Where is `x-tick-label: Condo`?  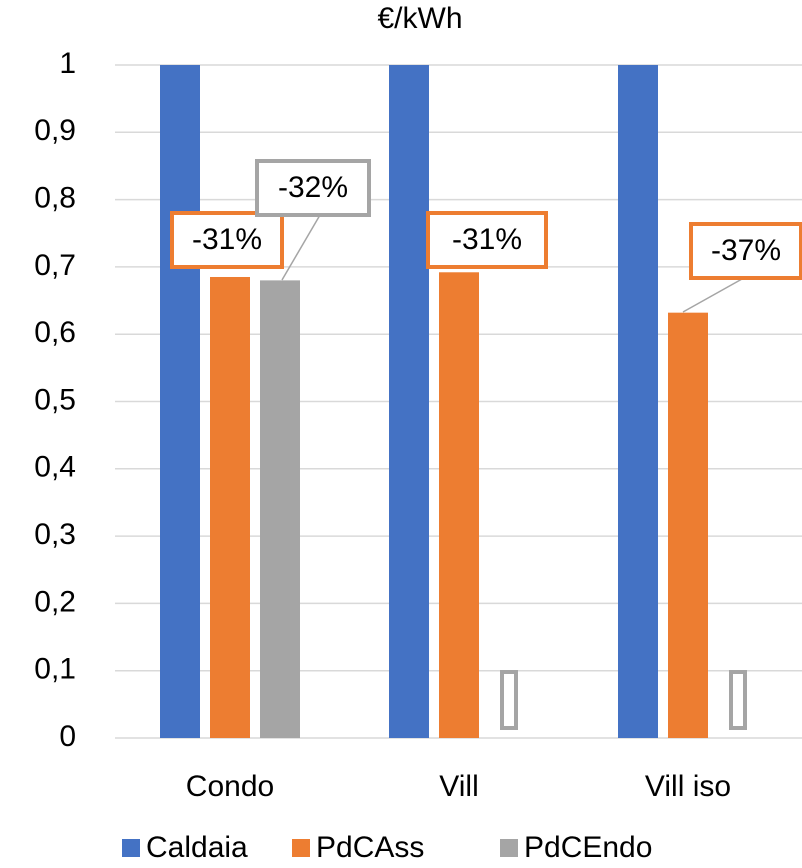
x-tick-label: Condo is located at coordinates (230, 786).